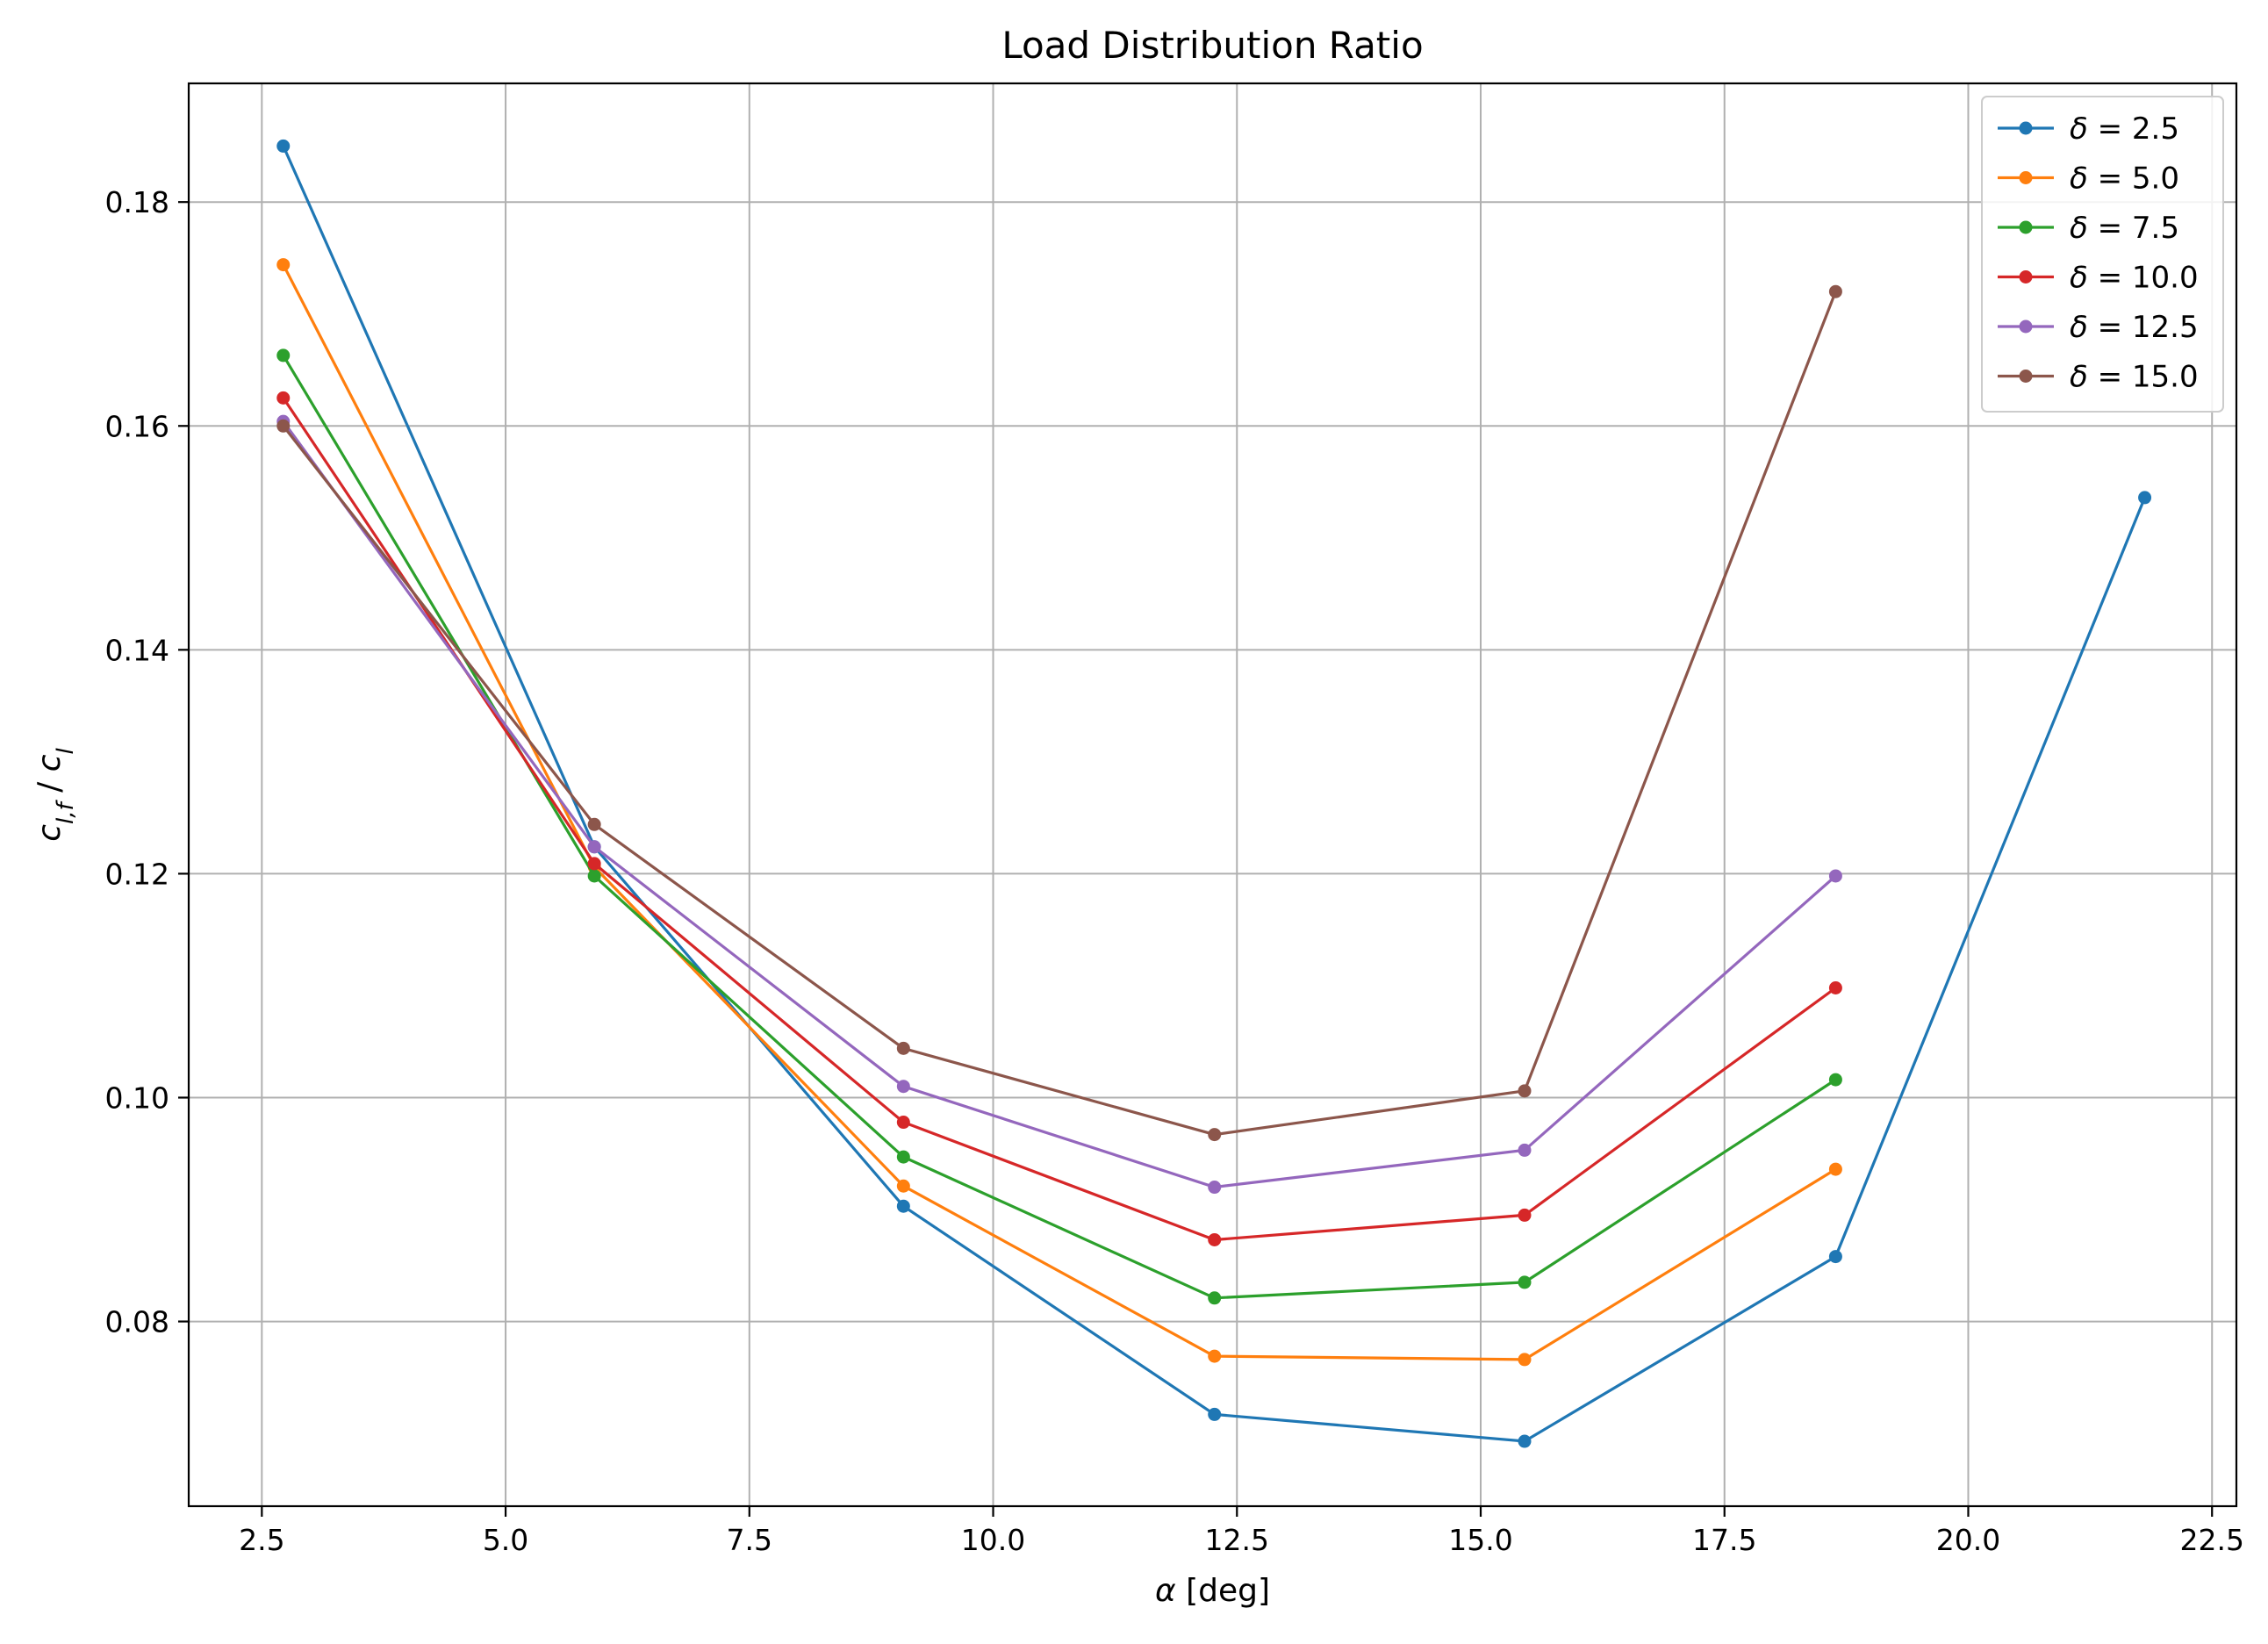  Describe the element at coordinates (1968, 1540) in the screenshot. I see `x-tick-label: 20.0` at that location.